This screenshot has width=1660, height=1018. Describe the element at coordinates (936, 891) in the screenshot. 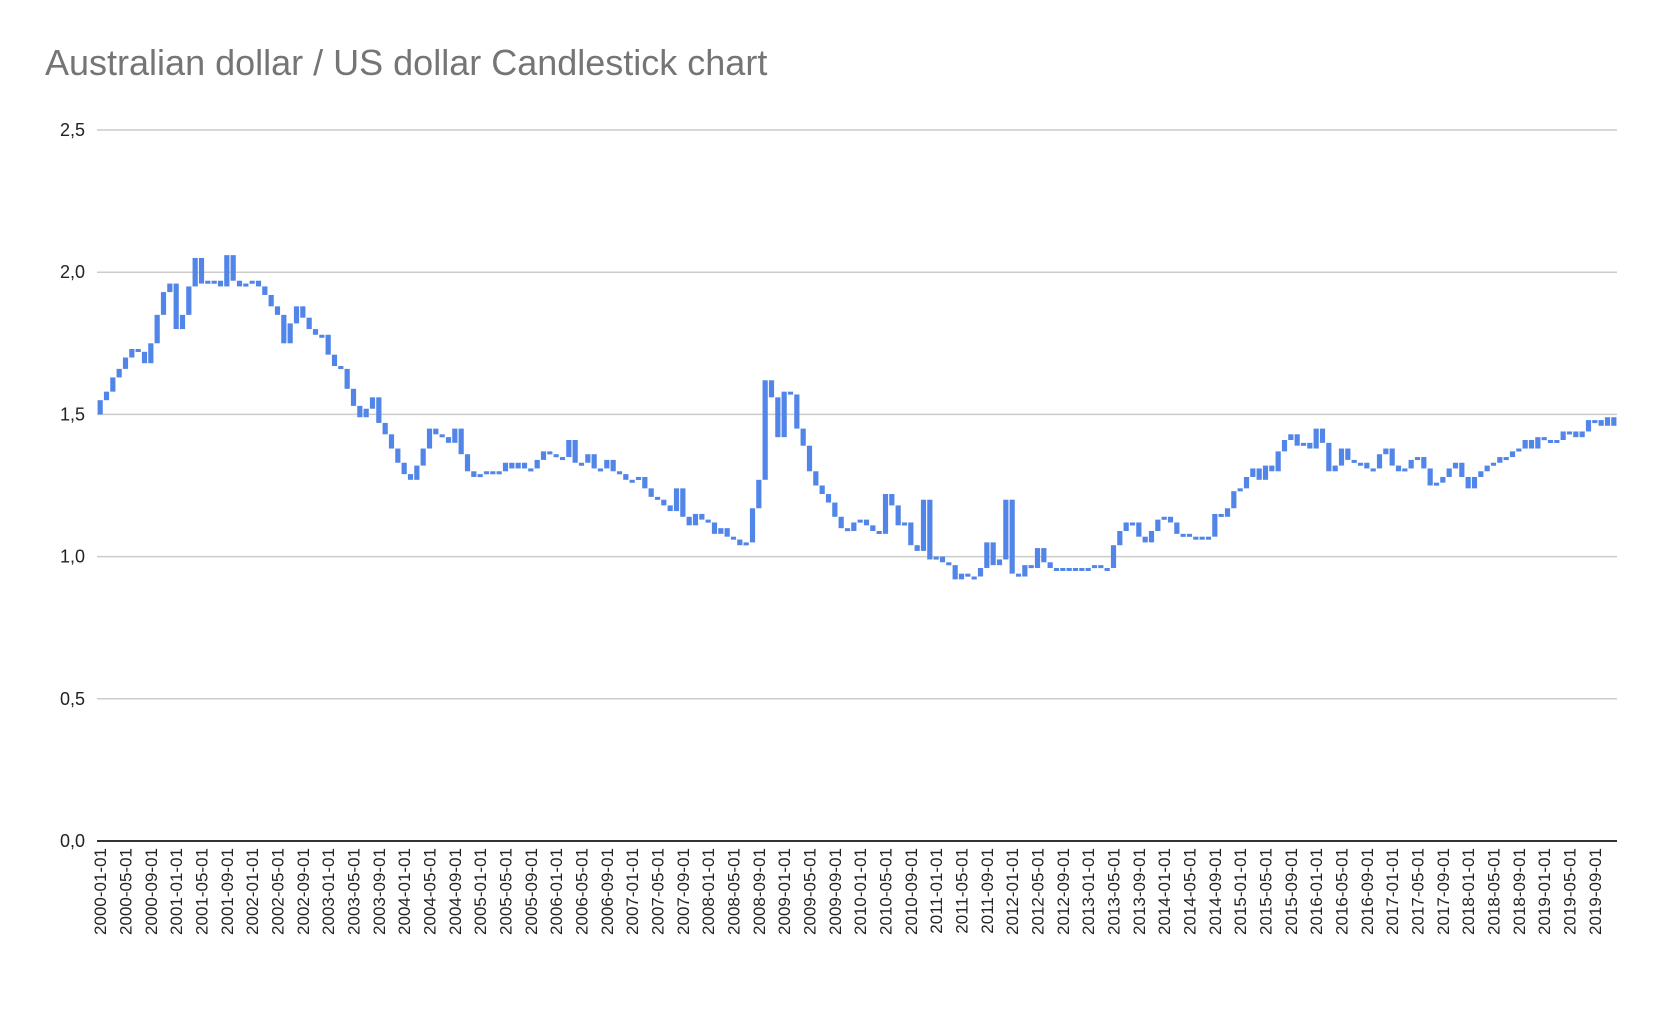

I see `x-tick-label: 2011-01-01` at that location.